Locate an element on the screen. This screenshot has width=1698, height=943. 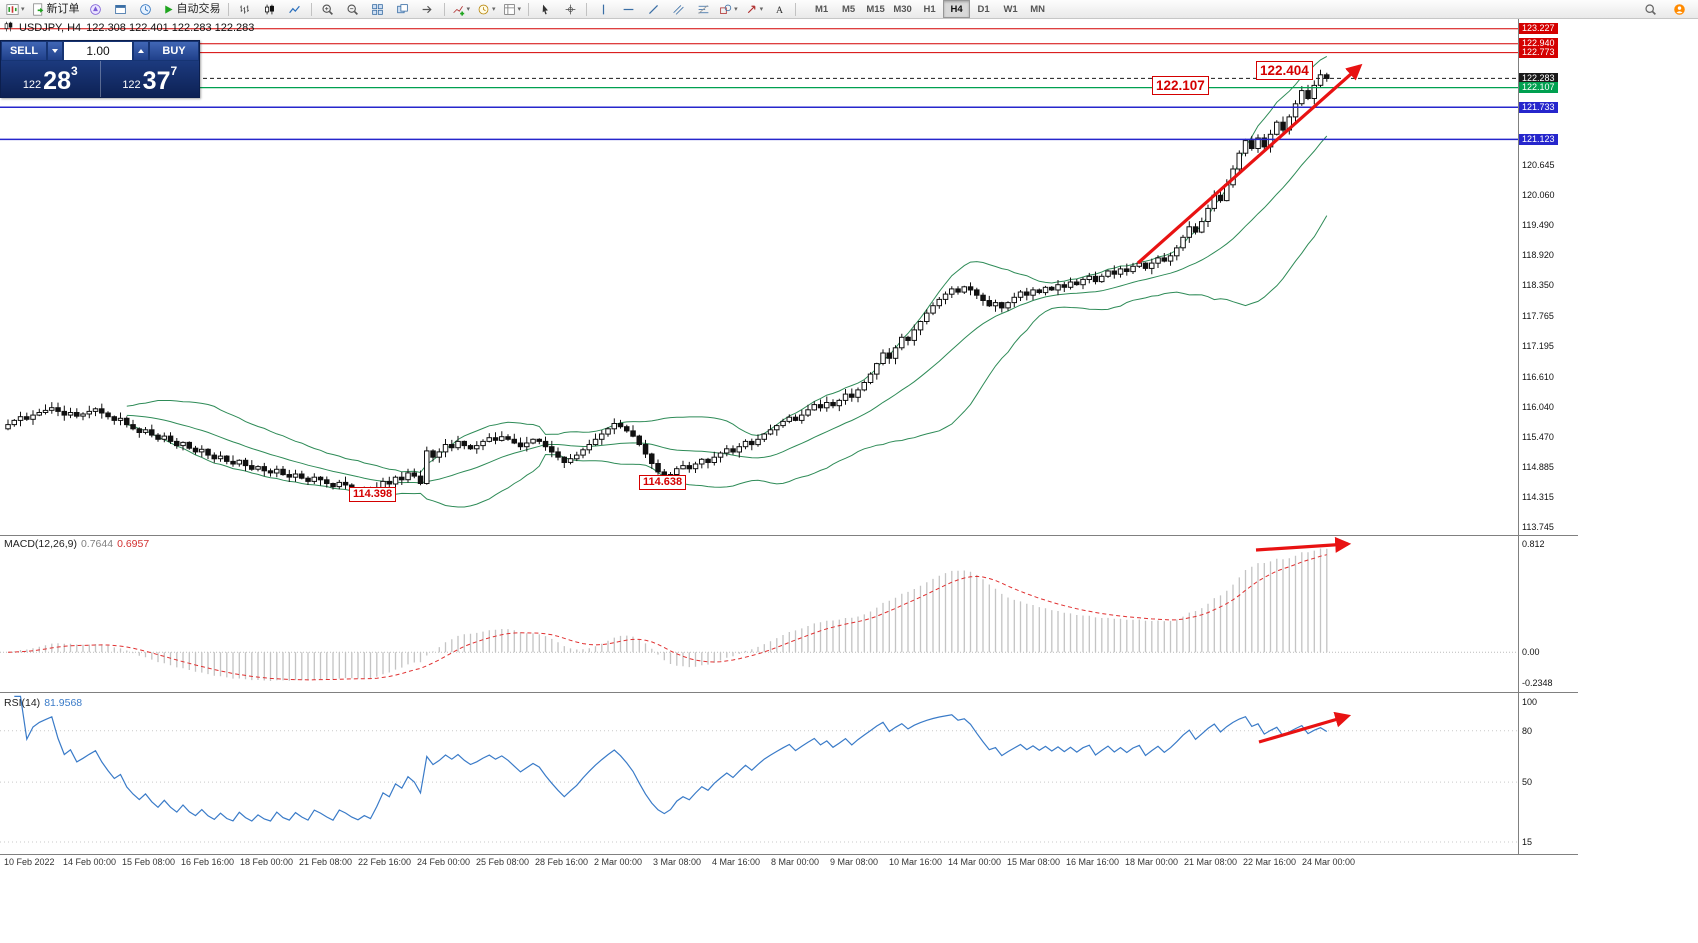
buy-price: 122 37 7 is located at coordinates (150, 79).